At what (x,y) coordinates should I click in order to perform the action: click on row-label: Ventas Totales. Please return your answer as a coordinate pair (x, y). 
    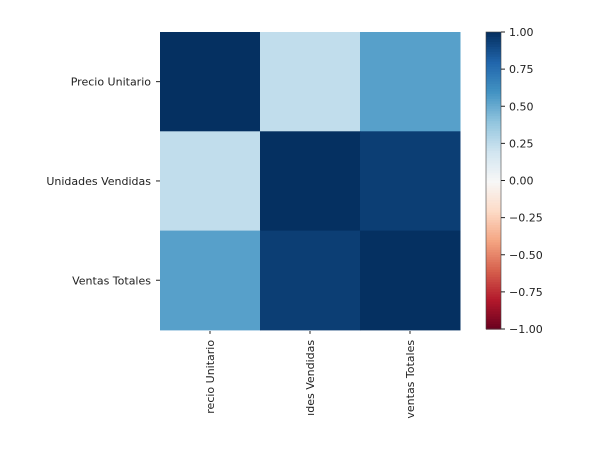
    Looking at the image, I should click on (111, 280).